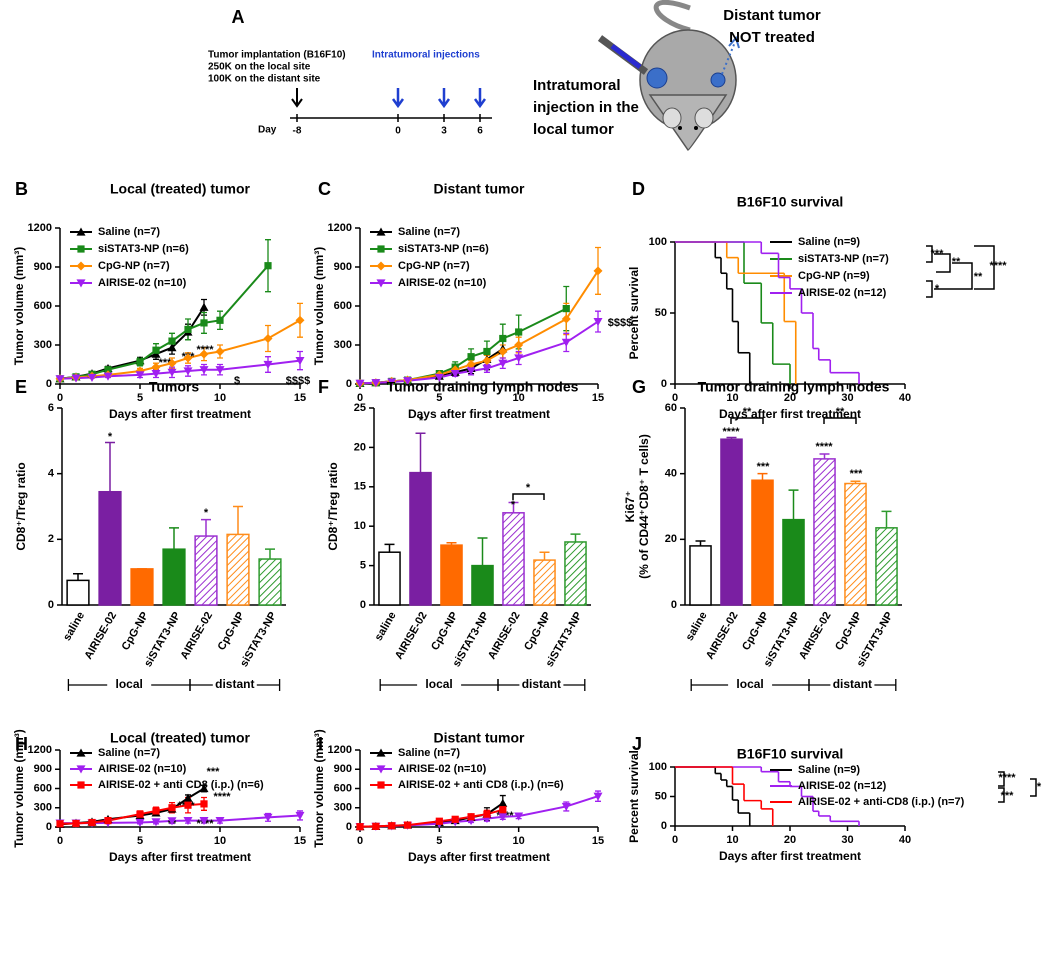  Describe the element at coordinates (630, 507) in the screenshot. I see `y-axis-label: Ki67⁺` at that location.